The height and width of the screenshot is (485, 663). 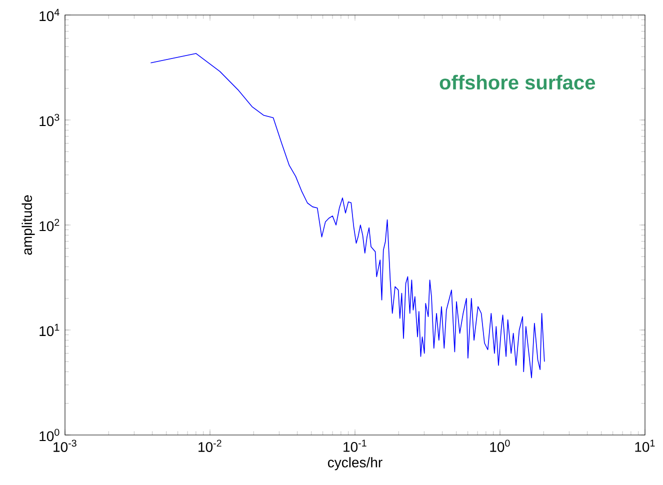 What do you see at coordinates (210, 446) in the screenshot?
I see `x-tick-label: 10$^{-2}$` at bounding box center [210, 446].